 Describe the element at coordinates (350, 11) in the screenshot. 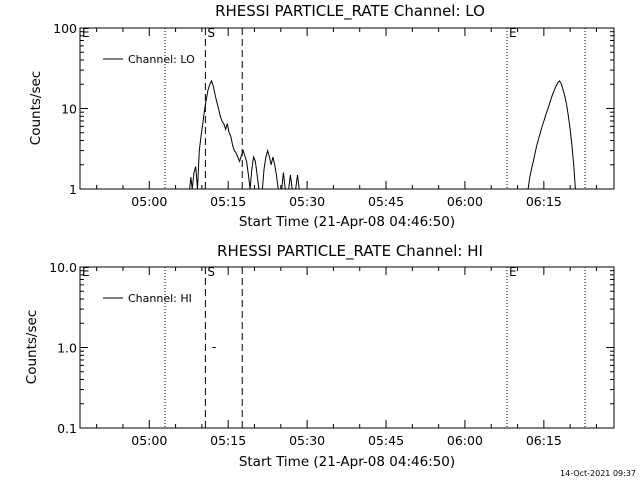

I see `lo-chart-title: RHESSI PARTICLE_RATE Channel: LO` at that location.